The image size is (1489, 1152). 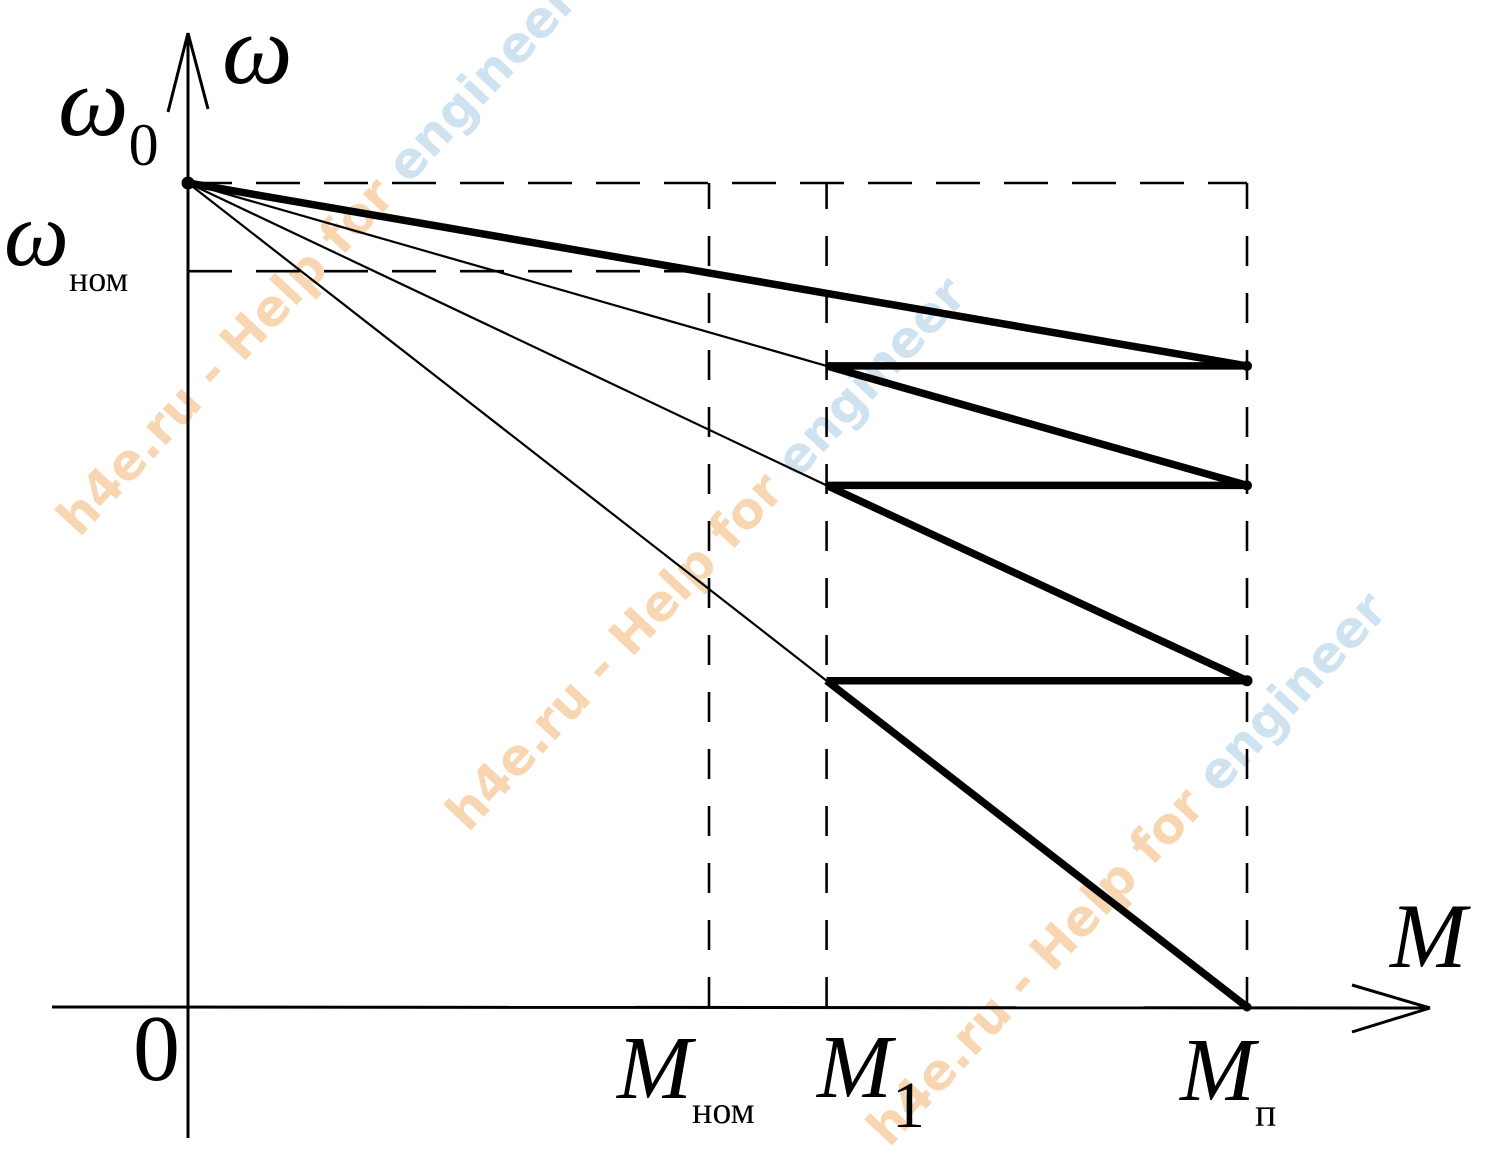 I want to click on m-start-subscript: п, so click(x=1265, y=1112).